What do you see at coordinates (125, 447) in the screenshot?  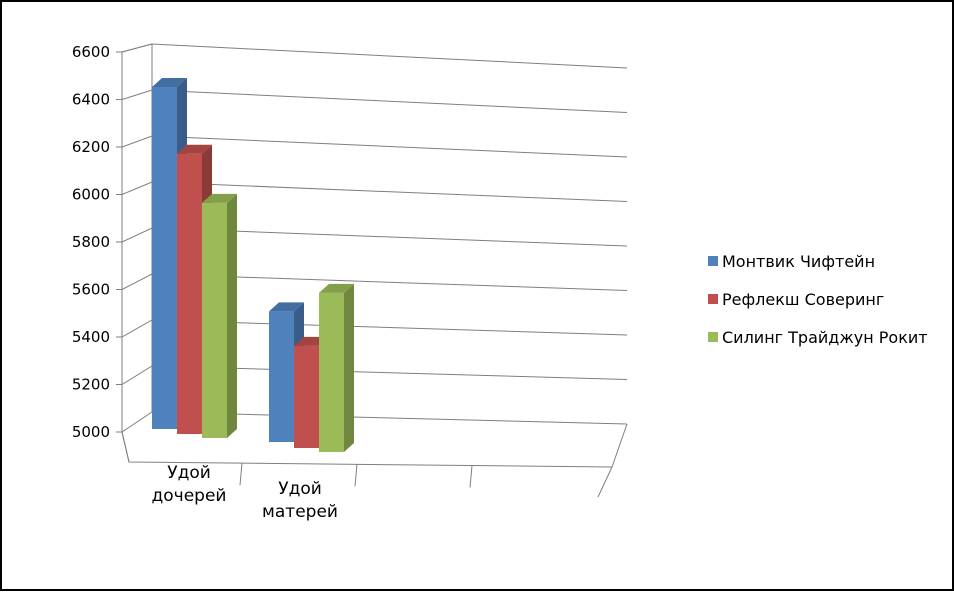 I see `floor-left-edge` at bounding box center [125, 447].